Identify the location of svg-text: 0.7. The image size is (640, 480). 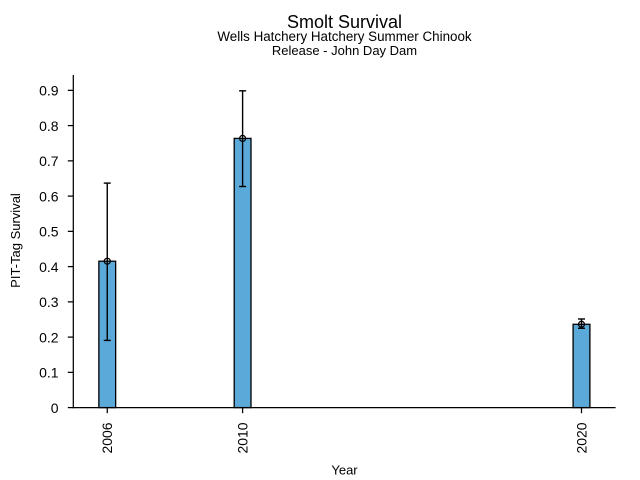
(49, 161).